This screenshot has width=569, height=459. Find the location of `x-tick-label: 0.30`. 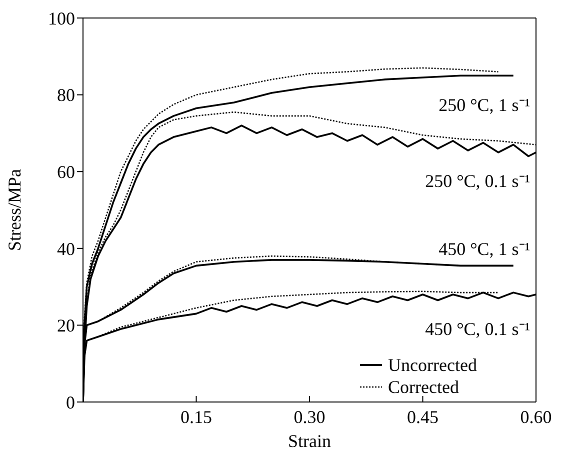

x-tick-label: 0.30 is located at coordinates (310, 416).